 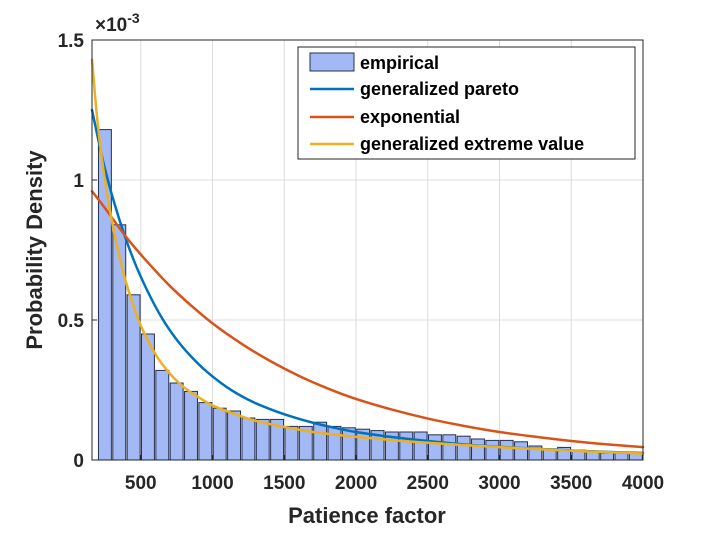 I want to click on x-tick-label: 2000, so click(x=356, y=483).